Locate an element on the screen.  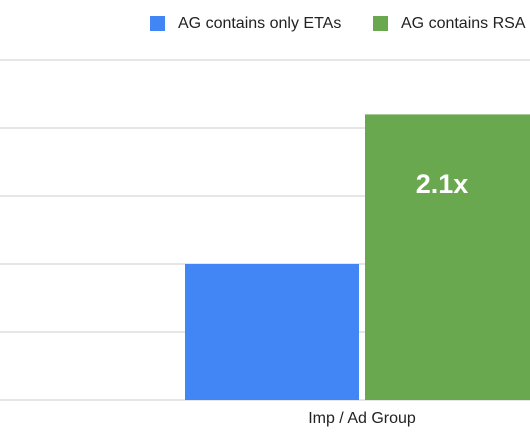
legend-label: AG contains only ETAs is located at coordinates (259, 23).